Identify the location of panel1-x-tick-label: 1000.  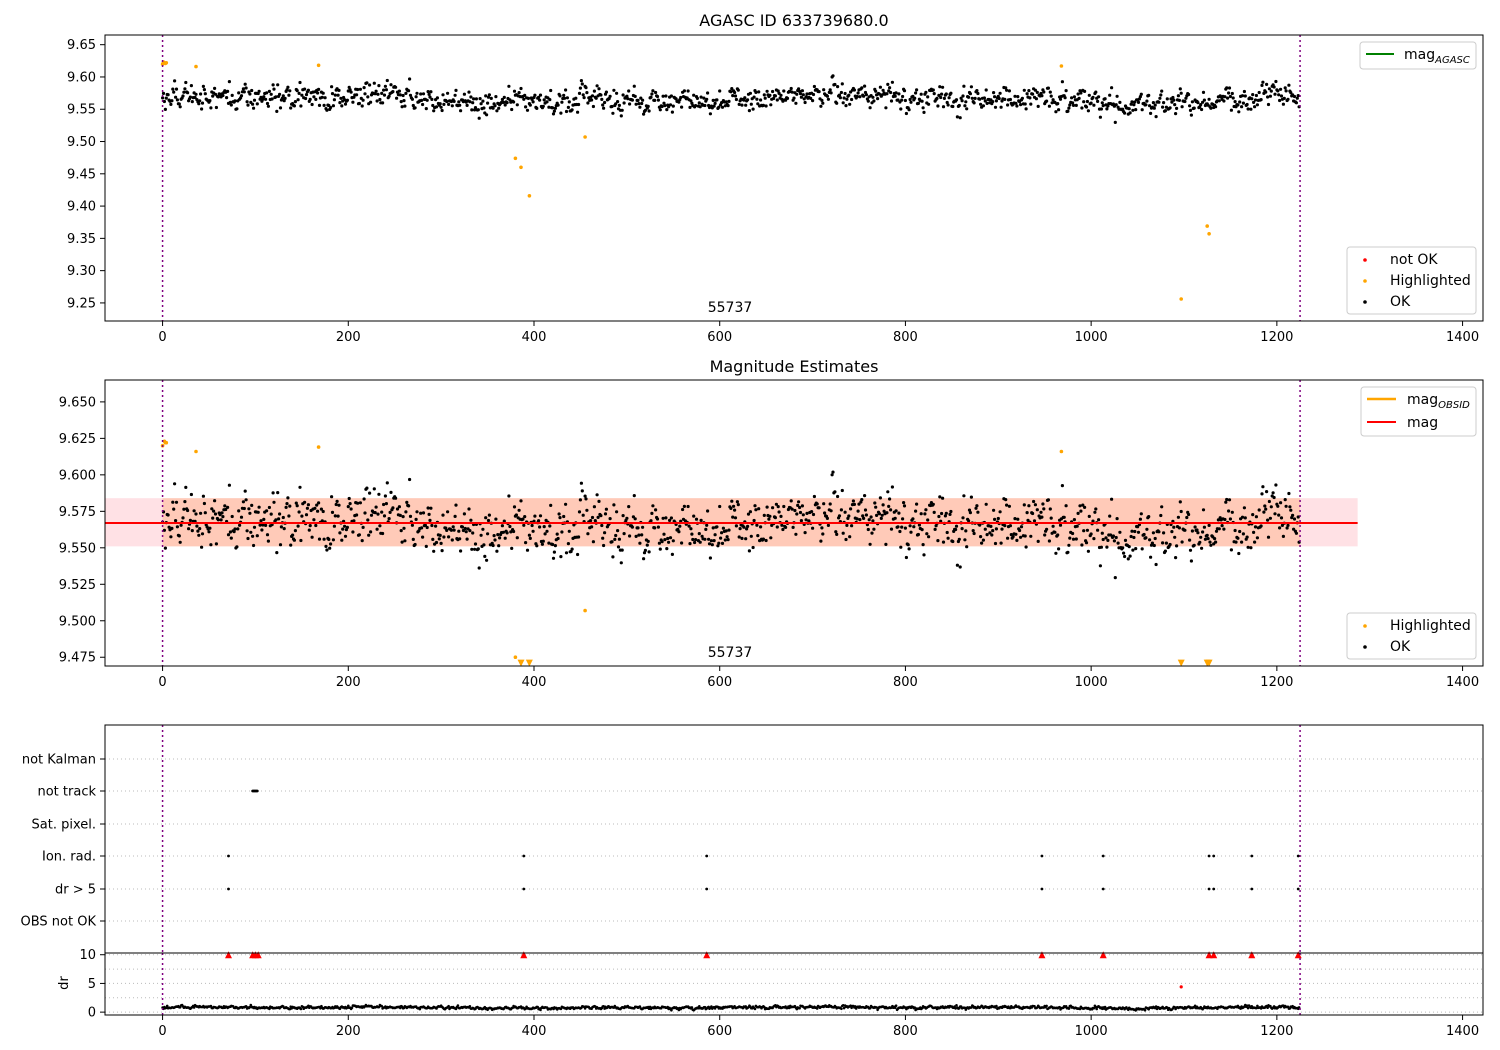
(1091, 337).